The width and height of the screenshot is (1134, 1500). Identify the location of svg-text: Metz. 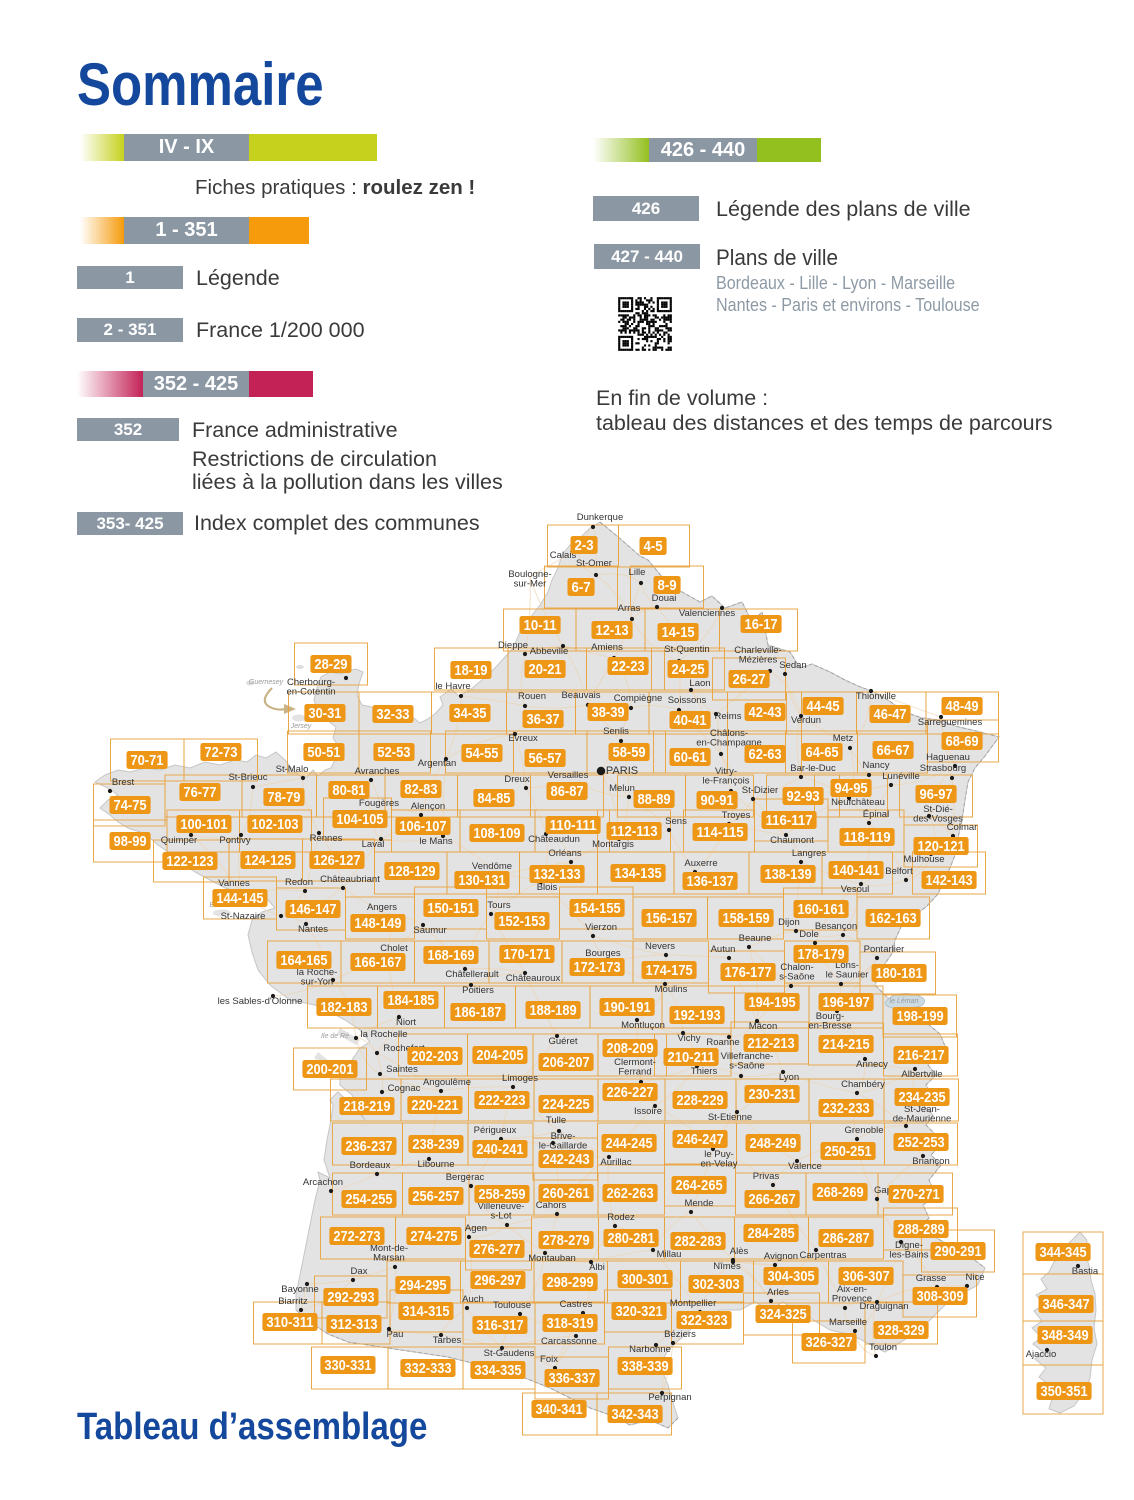
(843, 738).